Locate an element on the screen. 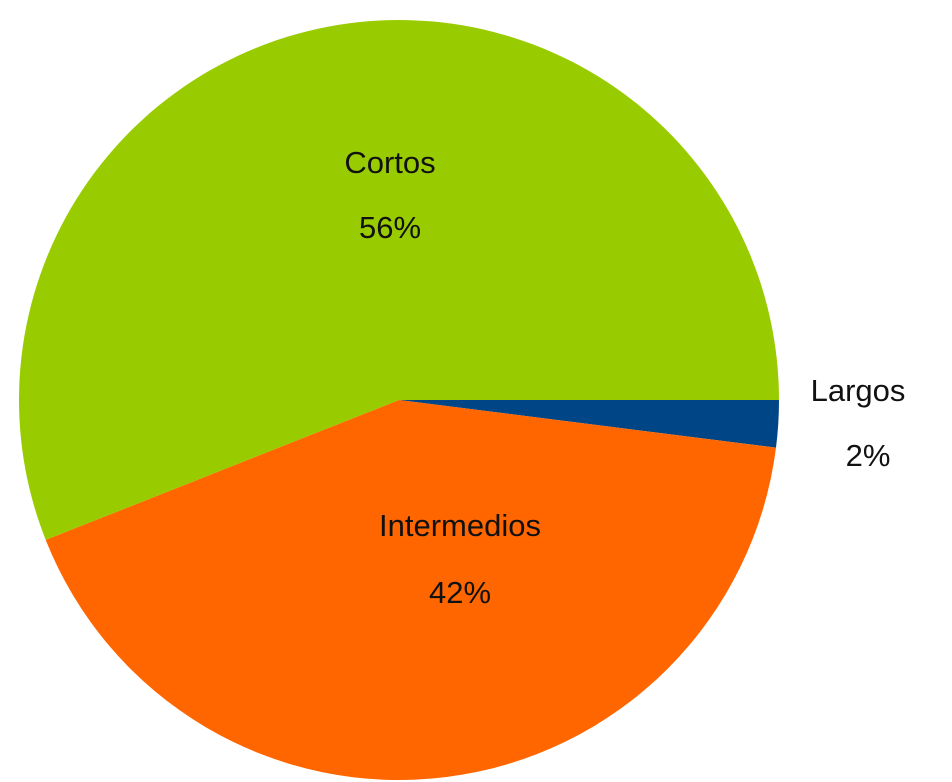 This screenshot has height=782, width=952. slice-label: Largos is located at coordinates (858, 390).